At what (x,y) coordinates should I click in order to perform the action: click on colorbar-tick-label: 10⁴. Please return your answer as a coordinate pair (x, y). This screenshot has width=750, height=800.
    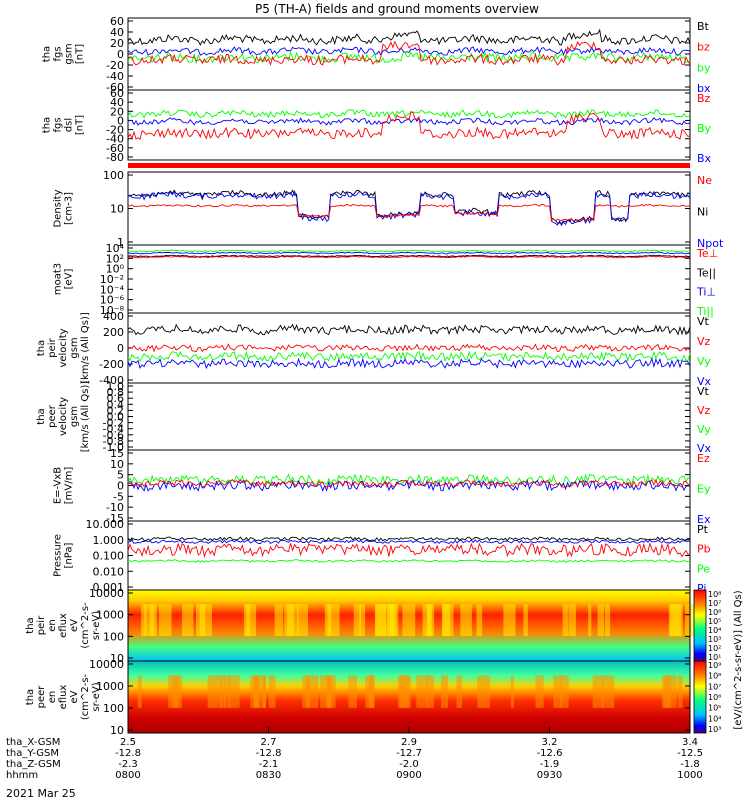
    Looking at the image, I should click on (714, 630).